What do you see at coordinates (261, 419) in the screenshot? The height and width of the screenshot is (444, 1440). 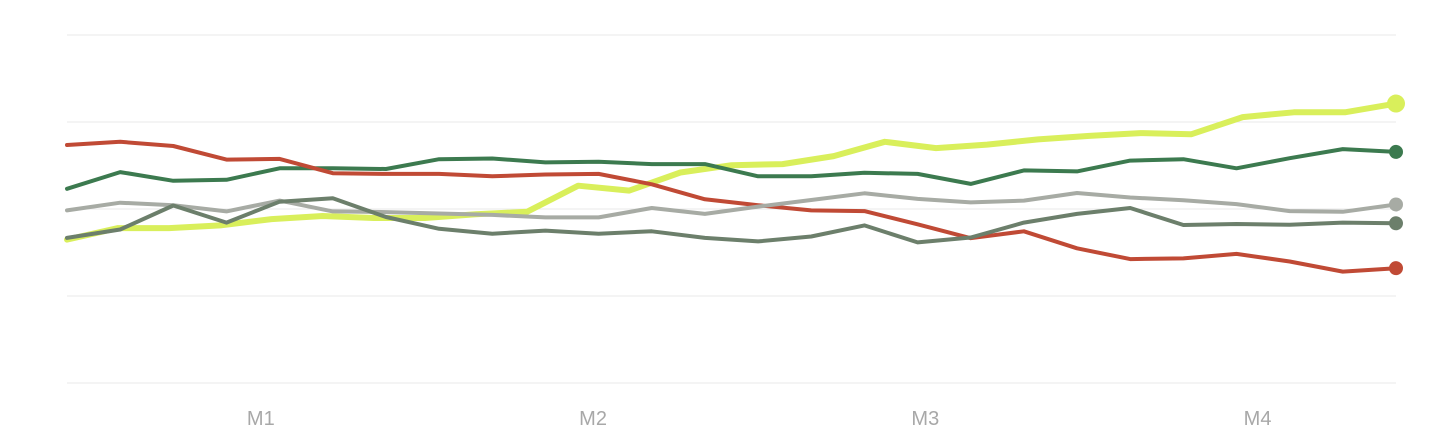 I see `x-tick-label-m1: M1` at bounding box center [261, 419].